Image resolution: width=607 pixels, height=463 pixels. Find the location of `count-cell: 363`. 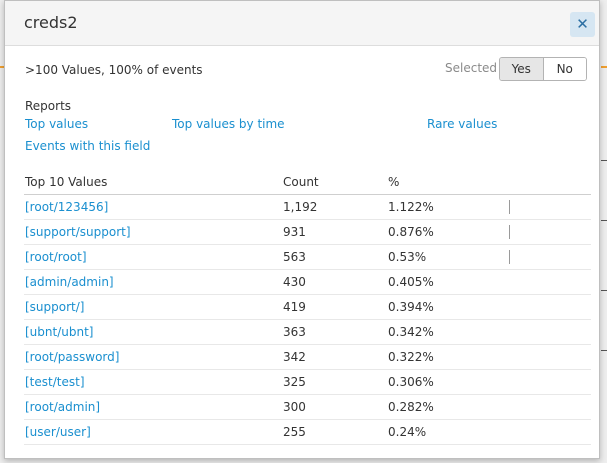

count-cell: 363 is located at coordinates (294, 332).